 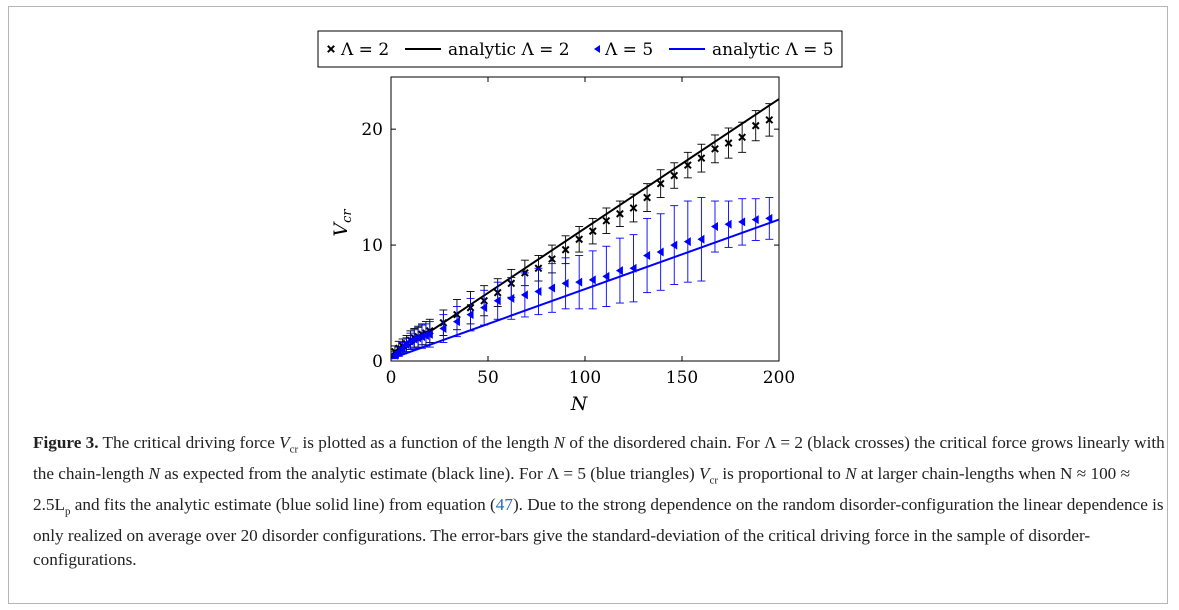 What do you see at coordinates (488, 378) in the screenshot?
I see `x-tick-label: 50` at bounding box center [488, 378].